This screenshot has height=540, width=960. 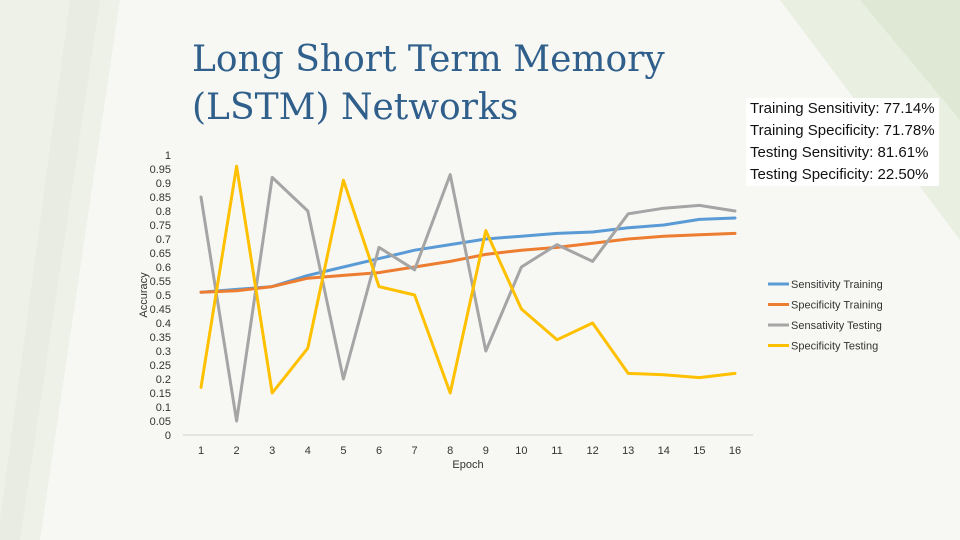 I want to click on legend-entry: Specificity Testing, so click(x=834, y=347).